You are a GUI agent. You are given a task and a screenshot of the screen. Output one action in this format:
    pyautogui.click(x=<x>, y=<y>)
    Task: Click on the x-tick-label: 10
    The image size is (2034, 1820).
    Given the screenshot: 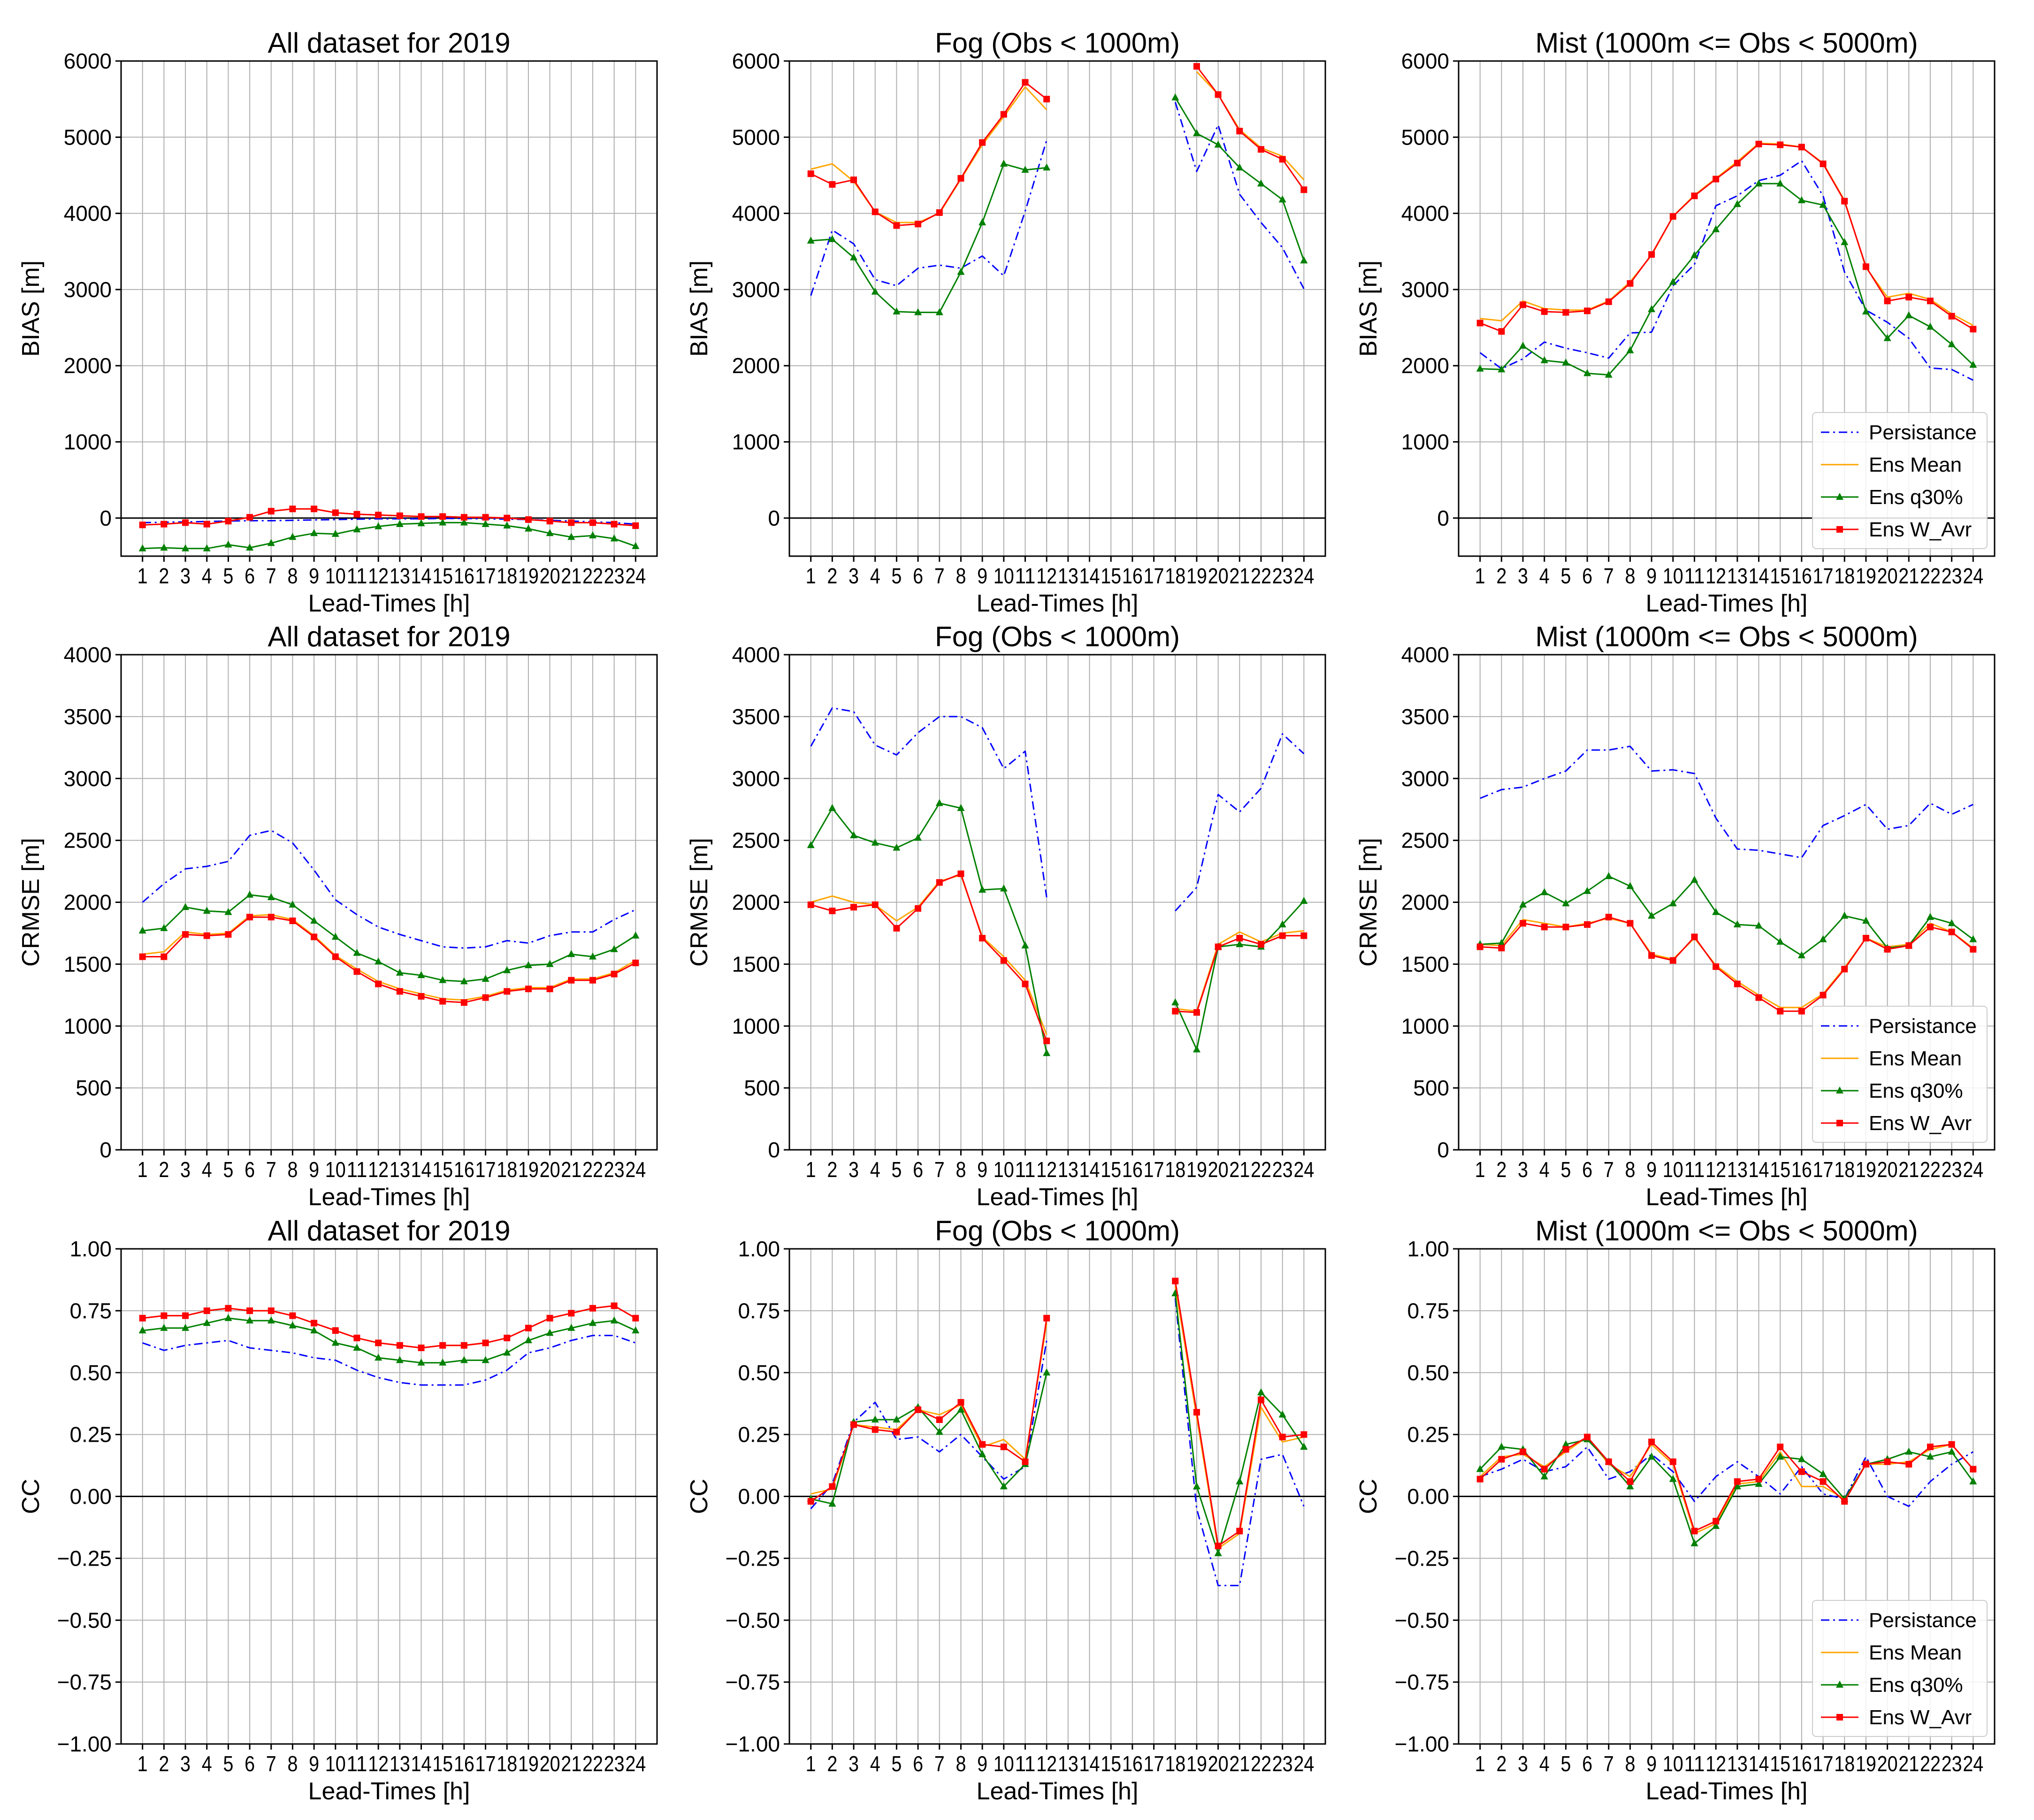 What is the action you would take?
    pyautogui.click(x=1673, y=576)
    